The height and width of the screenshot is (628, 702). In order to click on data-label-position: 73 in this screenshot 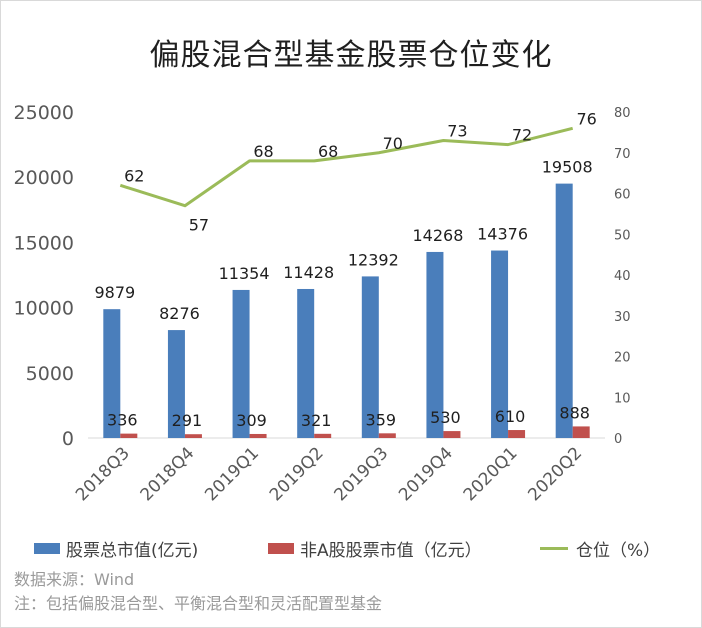, I will do `click(457, 131)`.